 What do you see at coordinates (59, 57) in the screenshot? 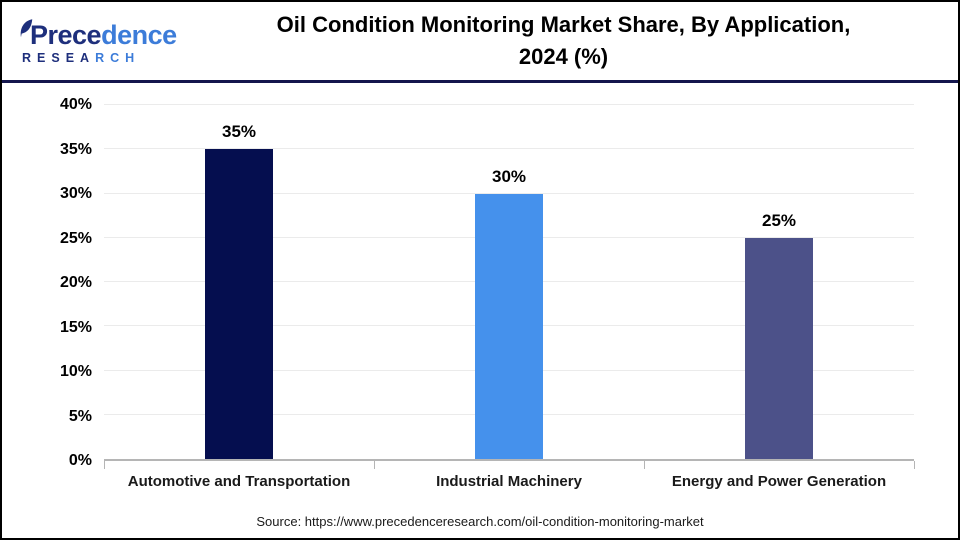
I see `logo-subtitle-dark: RESEA` at bounding box center [59, 57].